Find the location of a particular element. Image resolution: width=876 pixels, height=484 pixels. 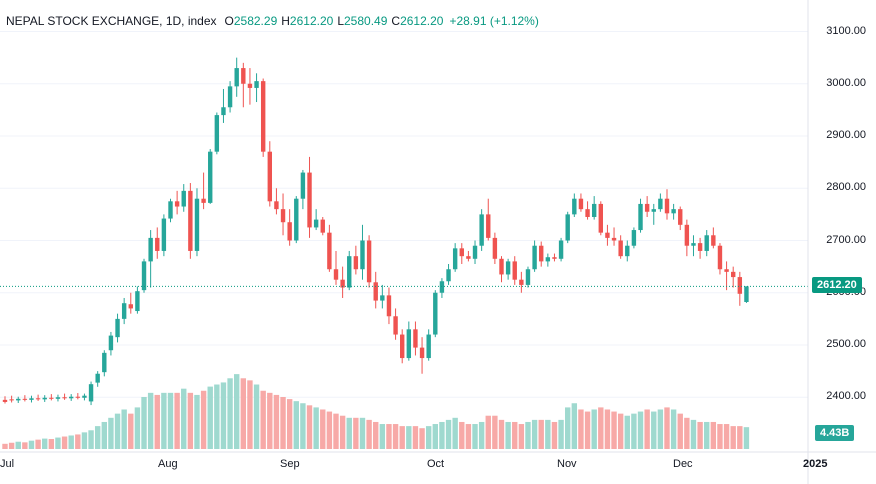

close-value: 2612.20 is located at coordinates (422, 21).